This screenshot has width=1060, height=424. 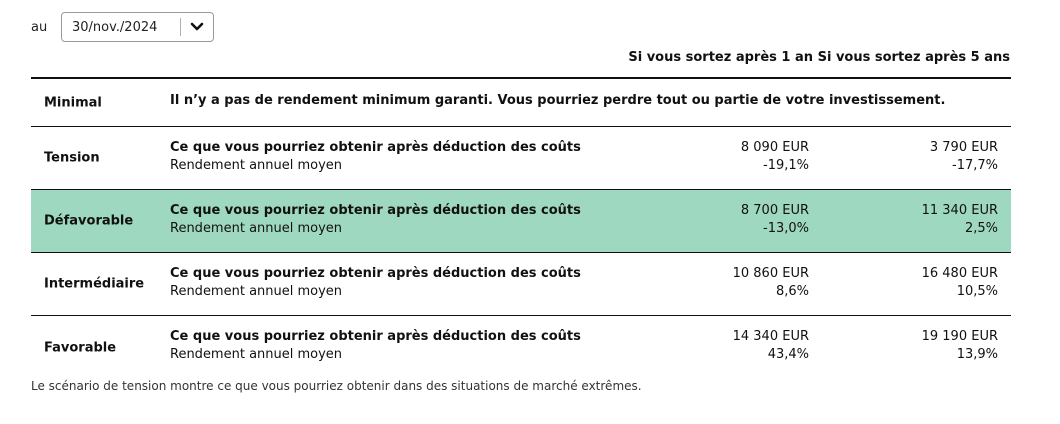 I want to click on amount-1-year: 8 700 EUR, so click(x=774, y=210).